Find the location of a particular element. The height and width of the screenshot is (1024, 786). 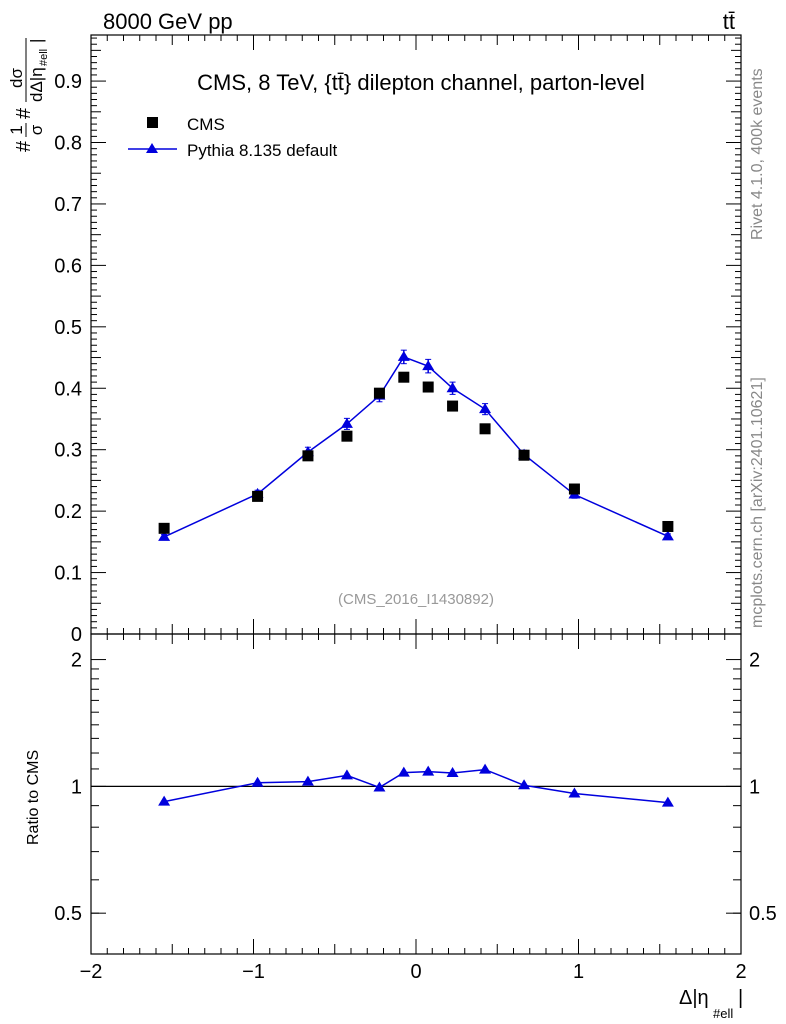

x-tick-label: 0 is located at coordinates (415, 972).